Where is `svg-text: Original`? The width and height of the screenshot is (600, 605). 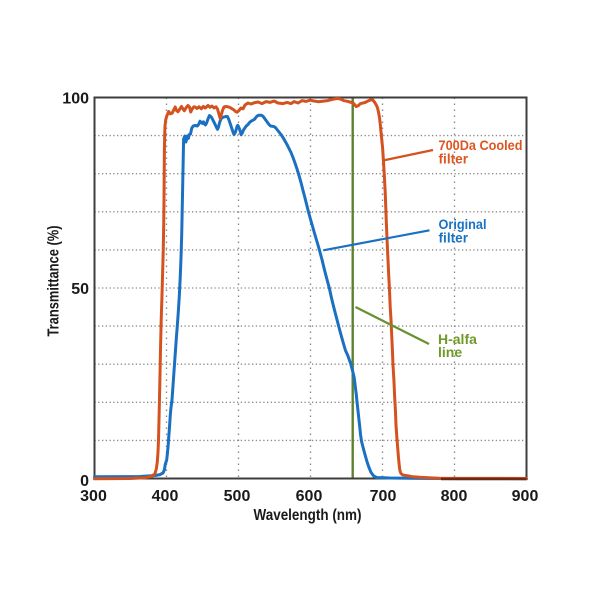
svg-text: Original is located at coordinates (463, 224).